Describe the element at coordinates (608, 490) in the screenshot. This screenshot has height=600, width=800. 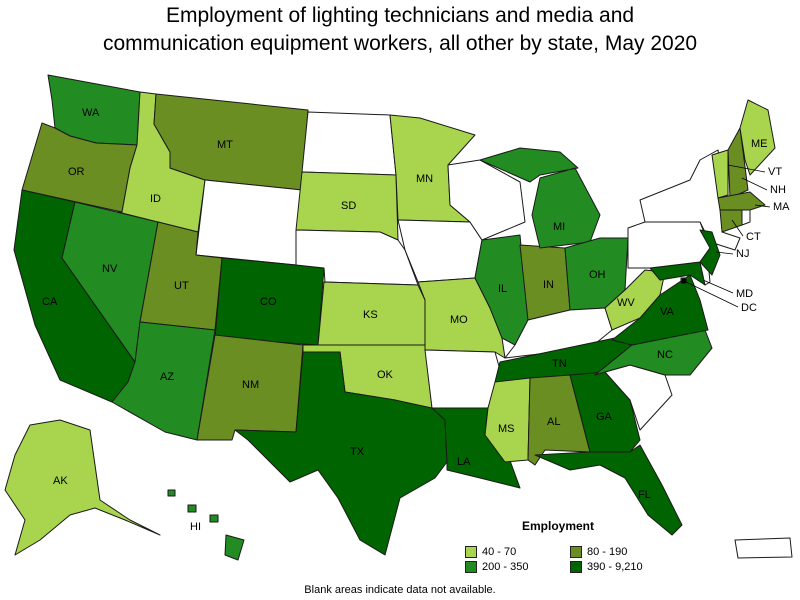
I see `state-fl` at that location.